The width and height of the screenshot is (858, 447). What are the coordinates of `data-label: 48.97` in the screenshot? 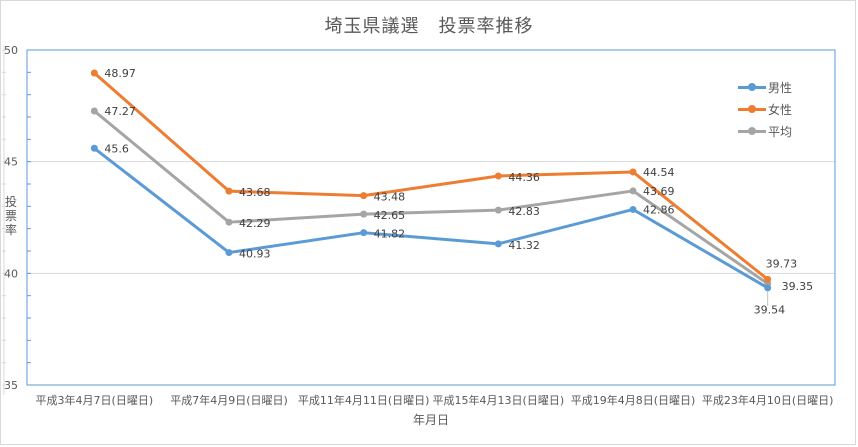 It's located at (120, 73).